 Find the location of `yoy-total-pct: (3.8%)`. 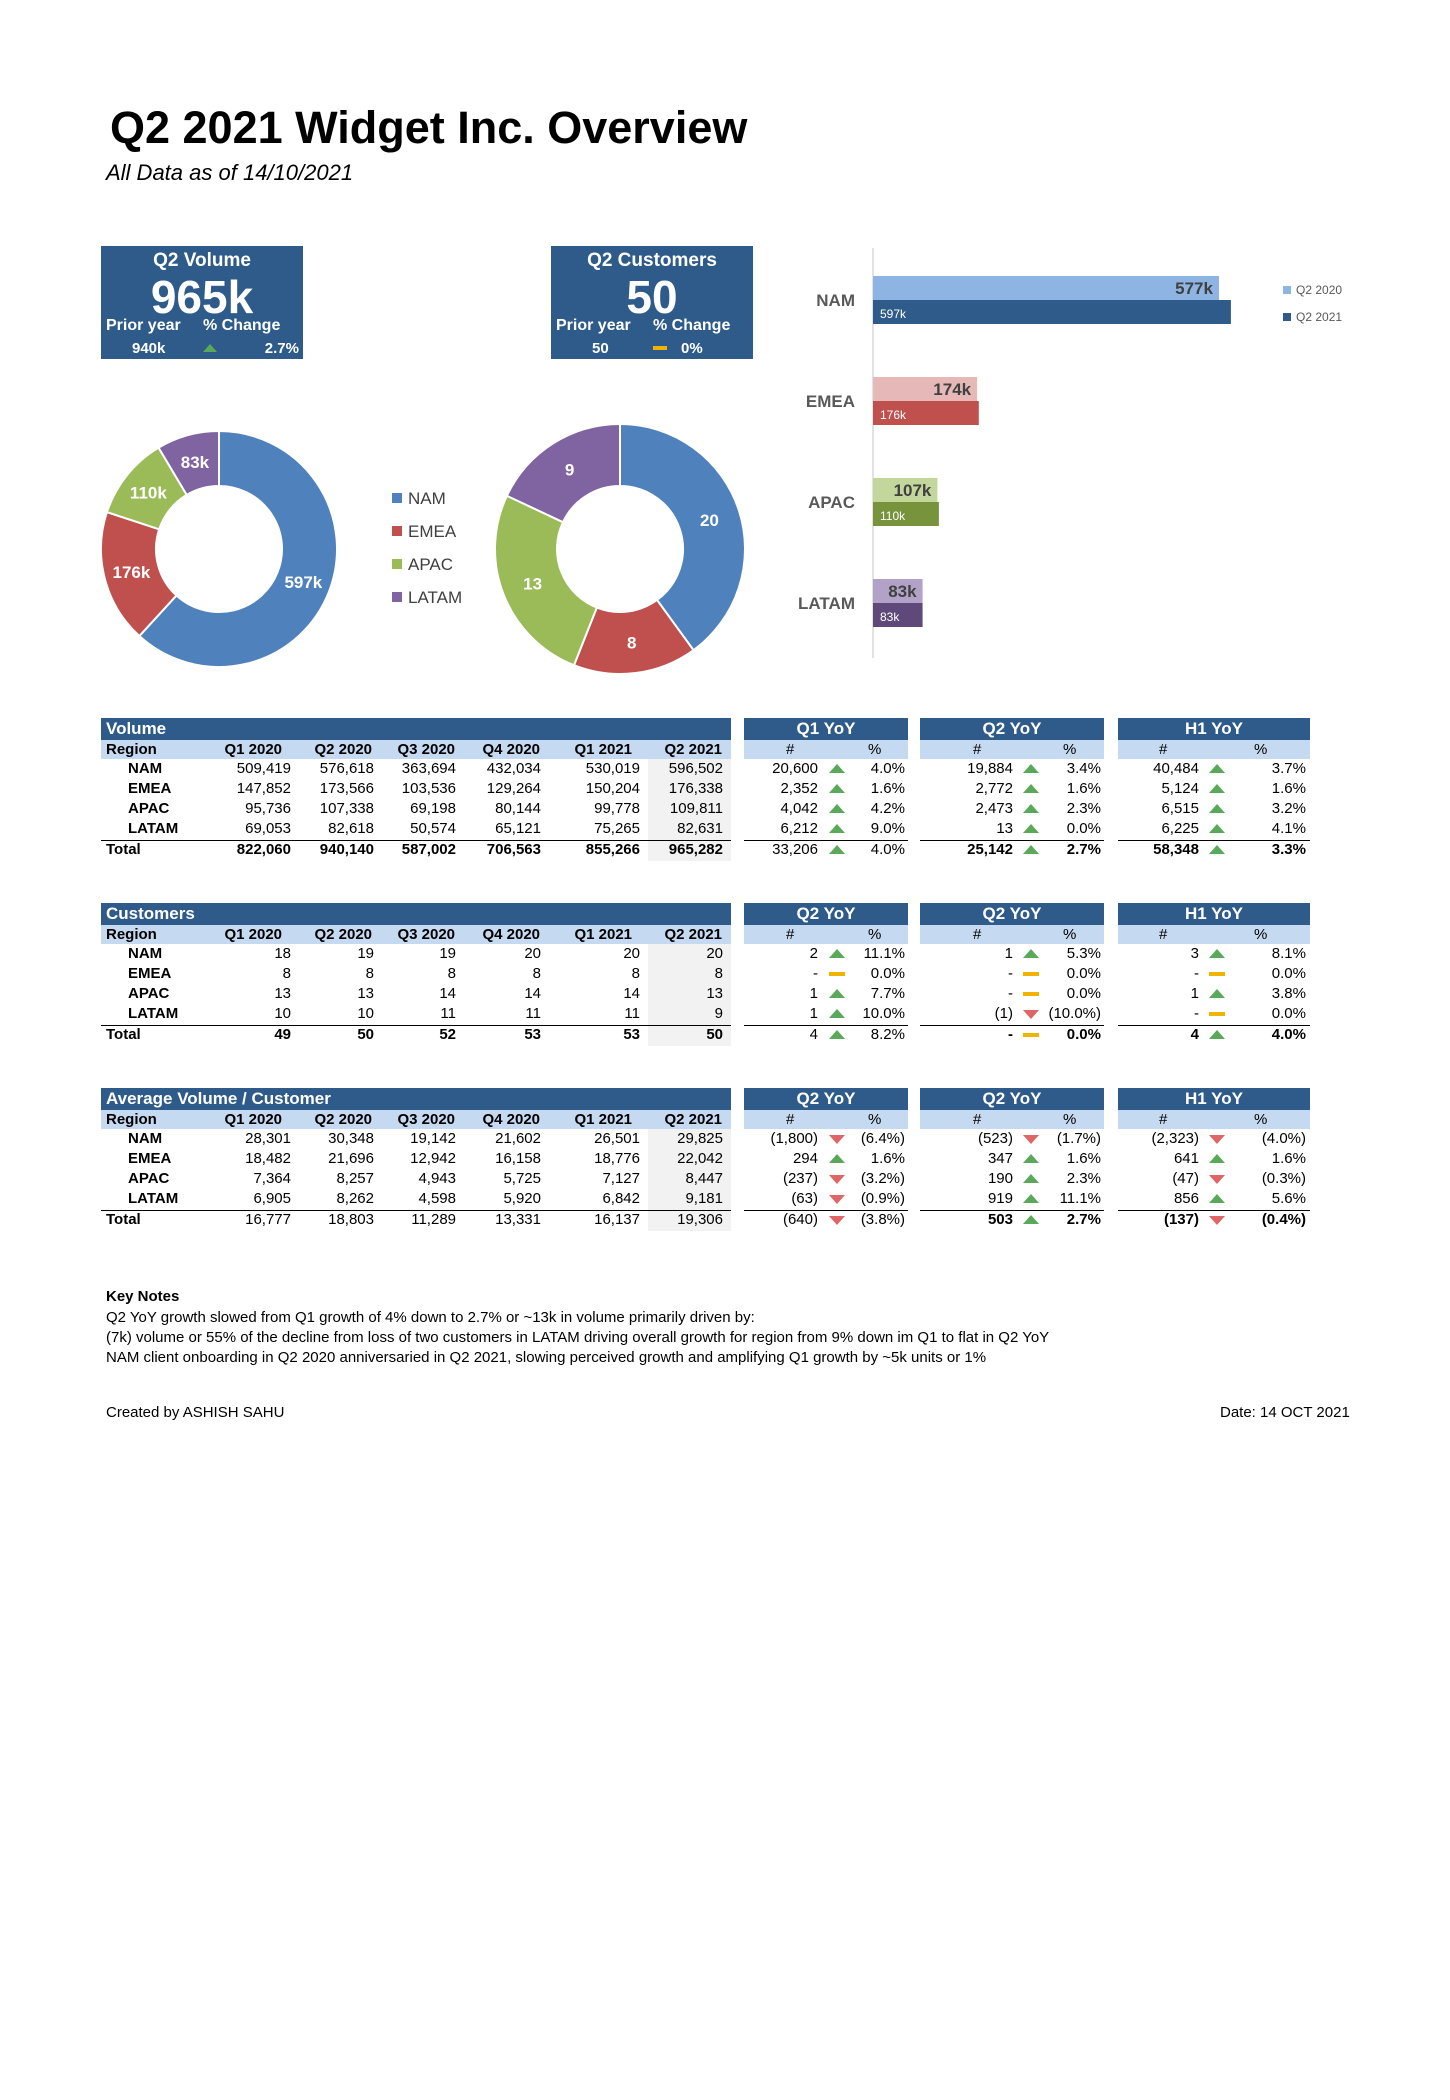

yoy-total-pct: (3.8%) is located at coordinates (882, 1219).